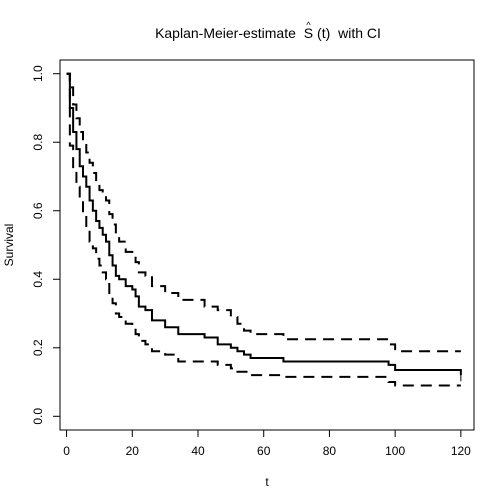 This screenshot has height=504, width=504. Describe the element at coordinates (461, 451) in the screenshot. I see `x-tick-label: 120` at that location.